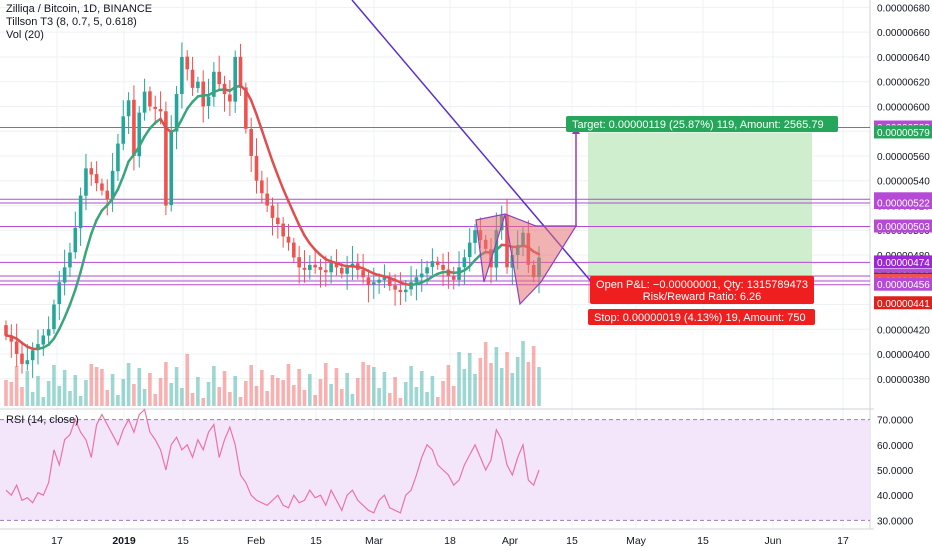 The image size is (932, 555). What do you see at coordinates (895, 521) in the screenshot?
I see `rsi-tick-label: 30.0000` at bounding box center [895, 521].